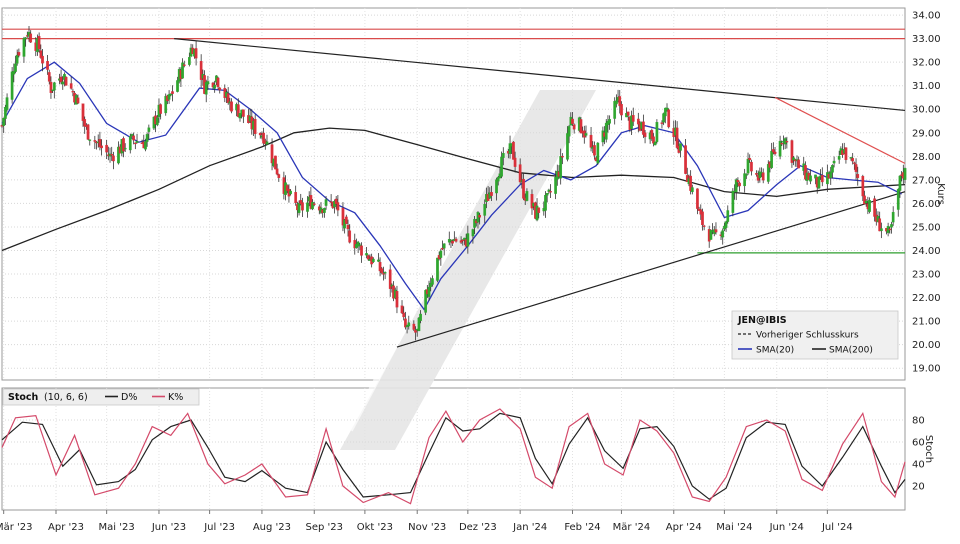 This screenshot has width=960, height=544. I want to click on stoch-axis-title: Stoch, so click(928, 449).